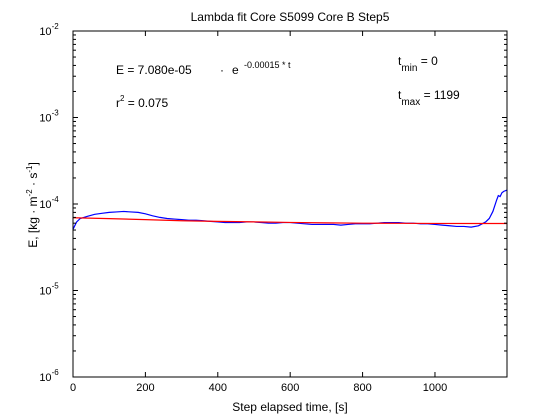  What do you see at coordinates (33, 181) in the screenshot?
I see `y-axis-label-part2: · s` at bounding box center [33, 181].